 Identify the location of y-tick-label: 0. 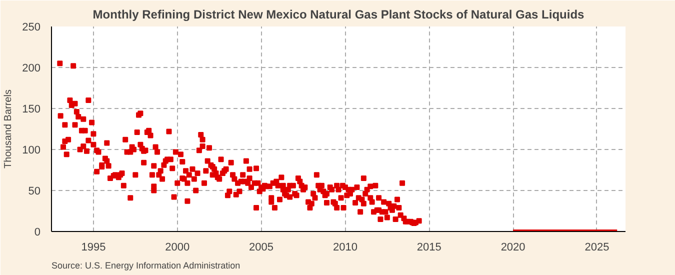
(37, 232).